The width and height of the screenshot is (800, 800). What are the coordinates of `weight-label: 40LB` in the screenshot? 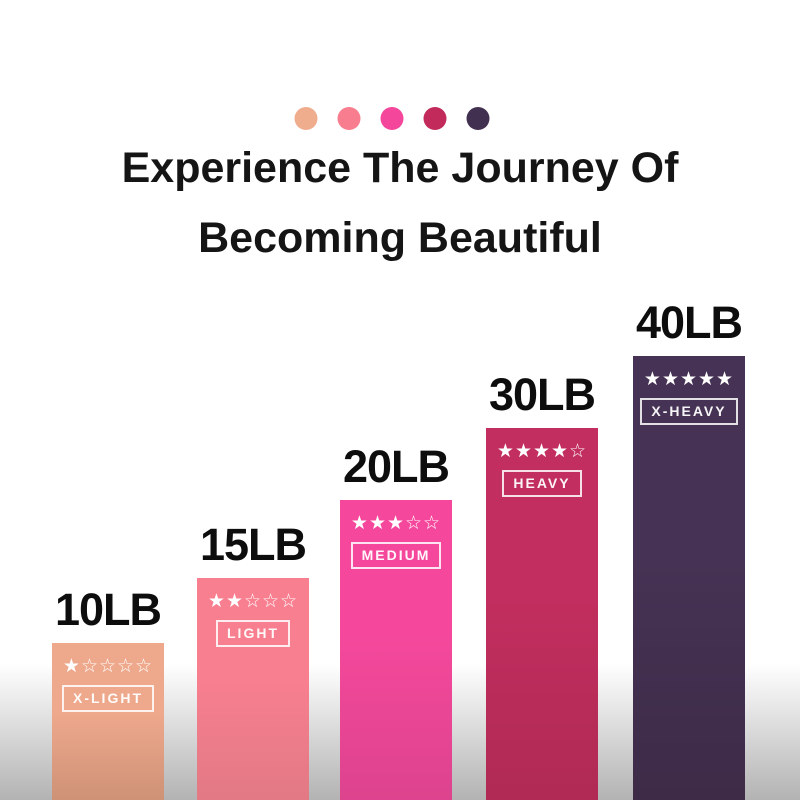 It's located at (689, 322).